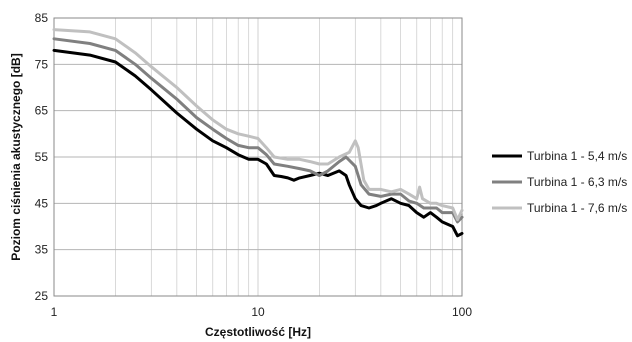 Image resolution: width=632 pixels, height=342 pixels. What do you see at coordinates (258, 332) in the screenshot?
I see `x-axis-title: Częstotliwość [Hz]` at bounding box center [258, 332].